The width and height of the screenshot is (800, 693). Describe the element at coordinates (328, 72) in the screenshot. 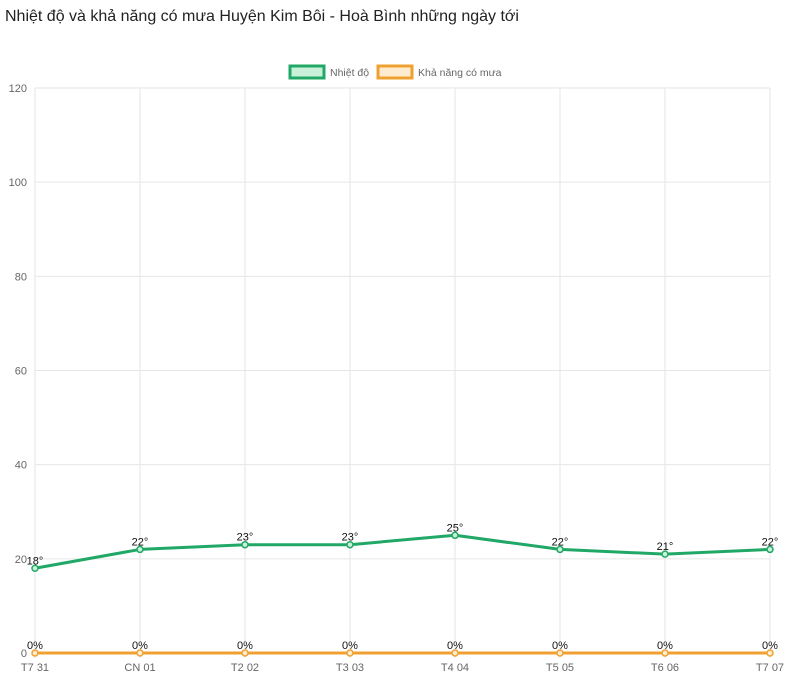

I see `legend-item-temperature: Nhiệt độ` at that location.